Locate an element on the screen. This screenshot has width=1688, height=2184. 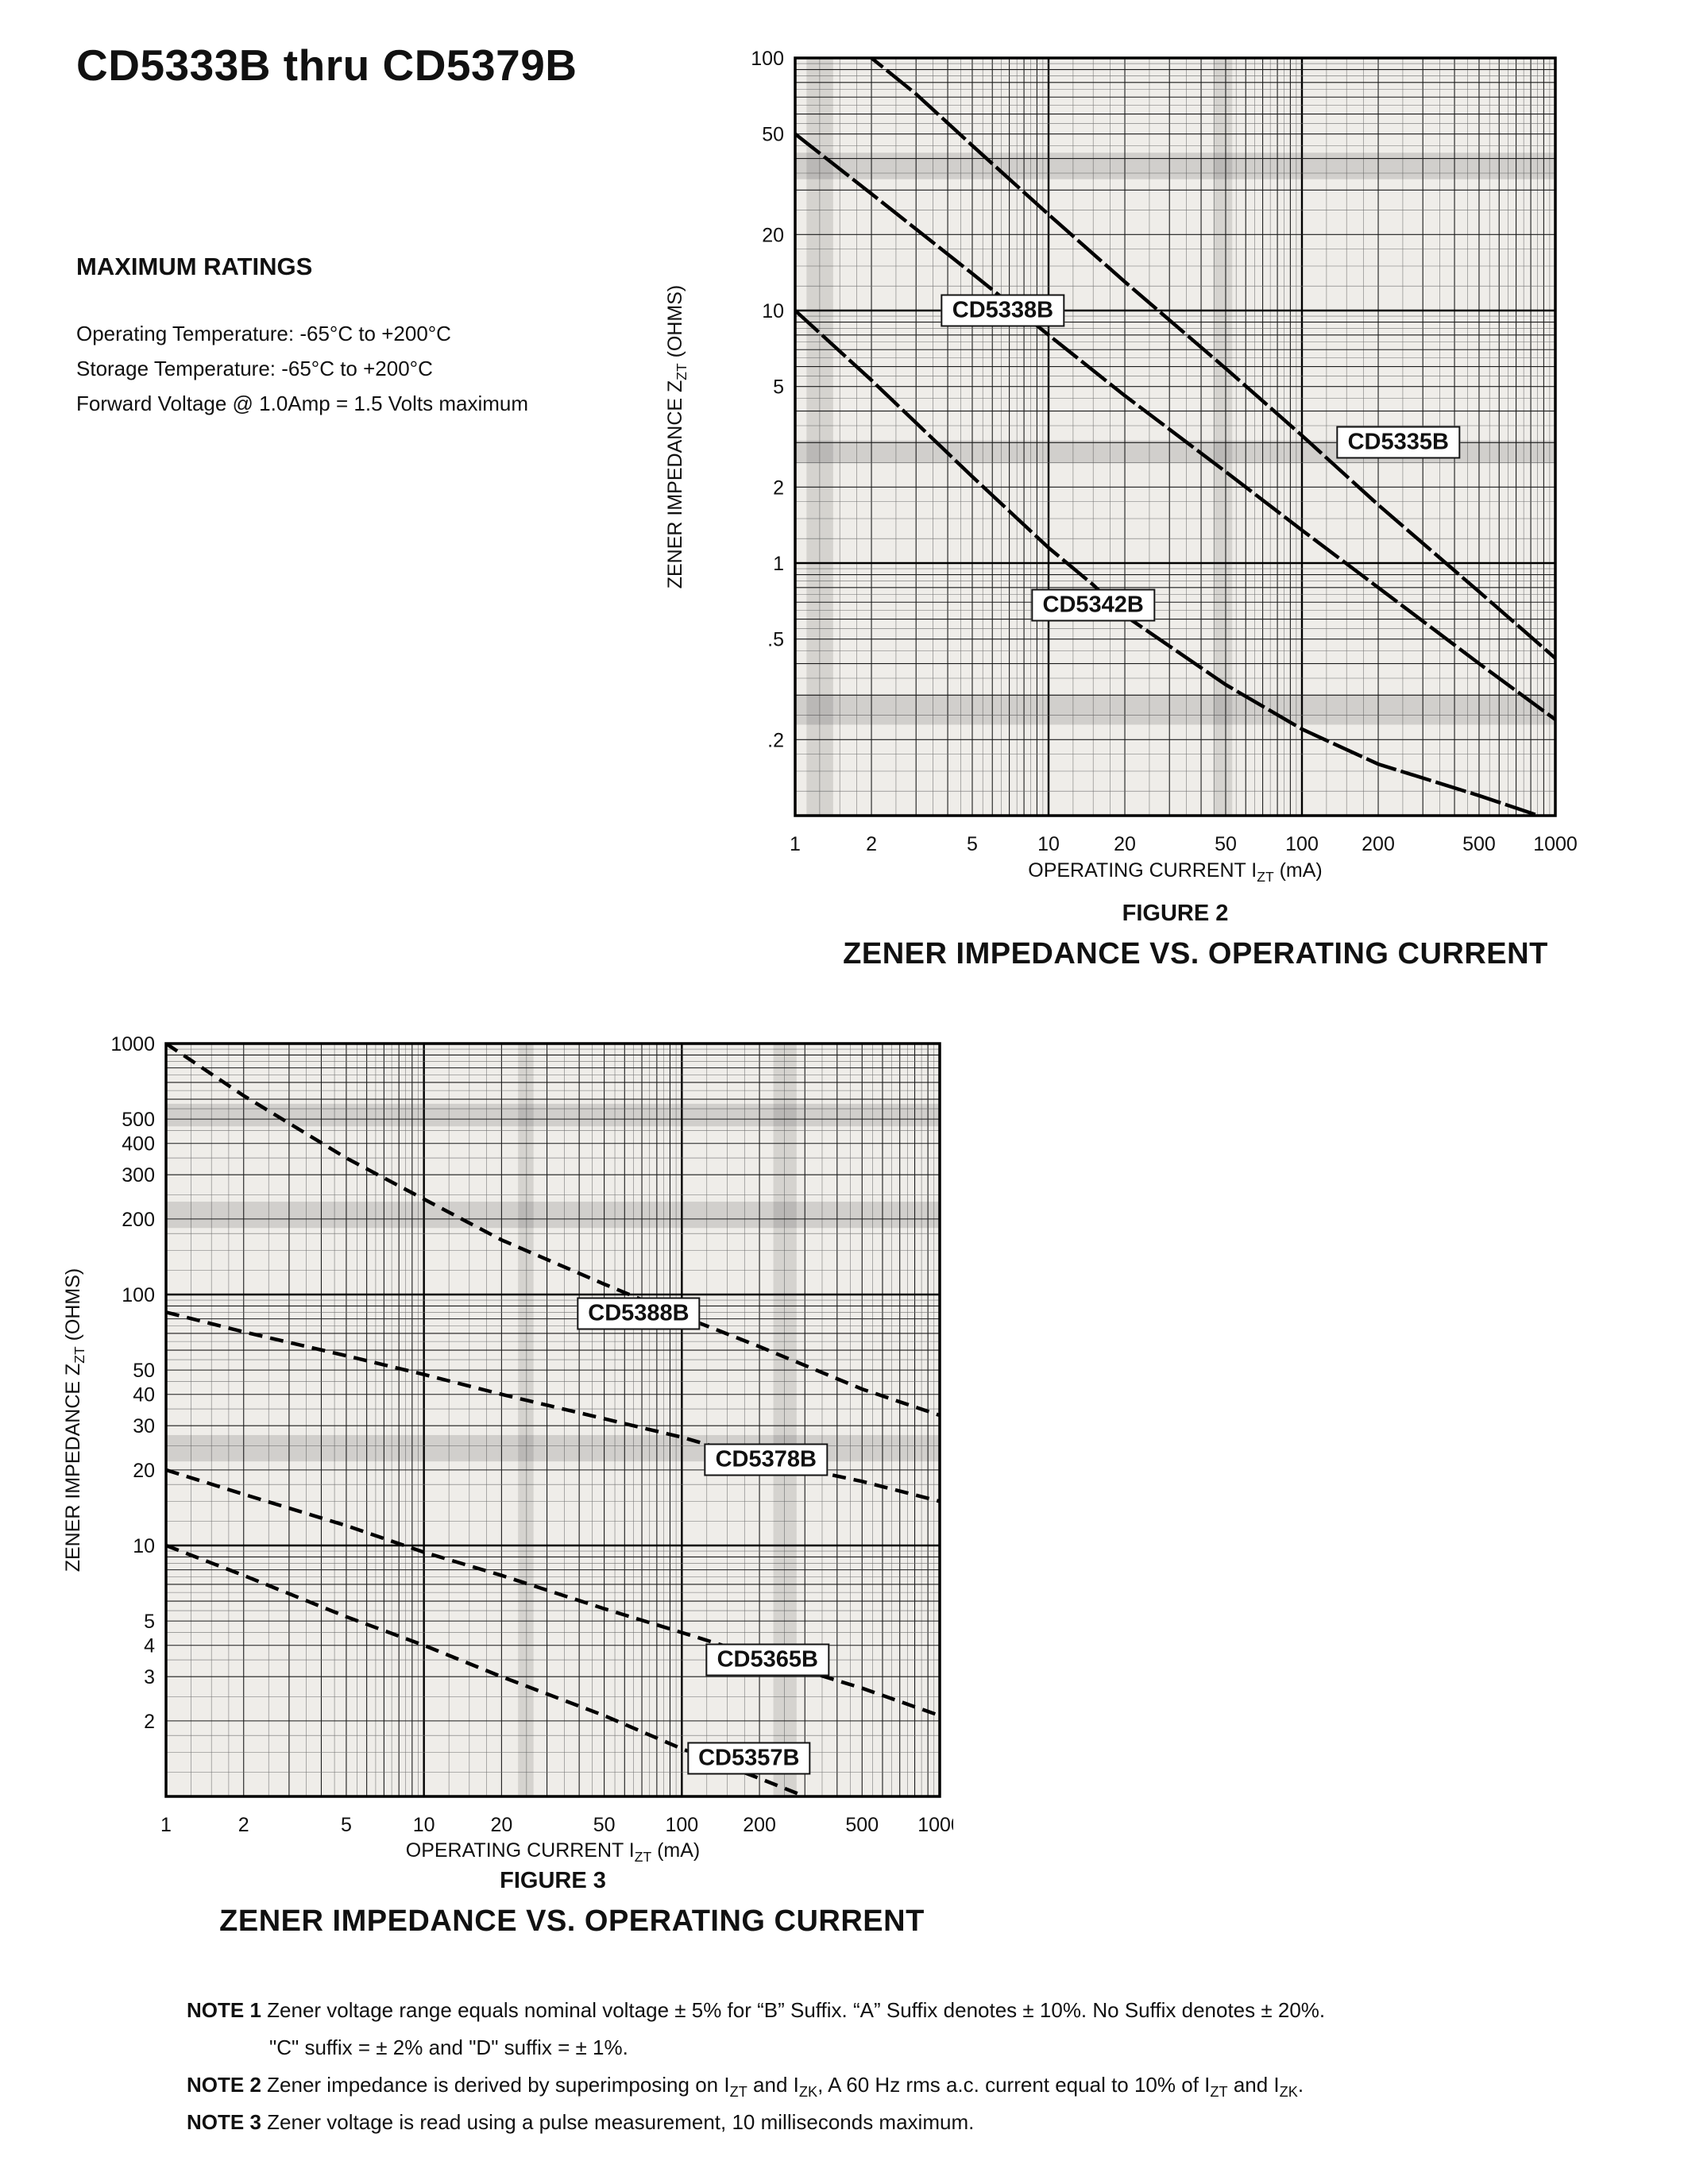
series-curve-cd5338b is located at coordinates (1175, 426).